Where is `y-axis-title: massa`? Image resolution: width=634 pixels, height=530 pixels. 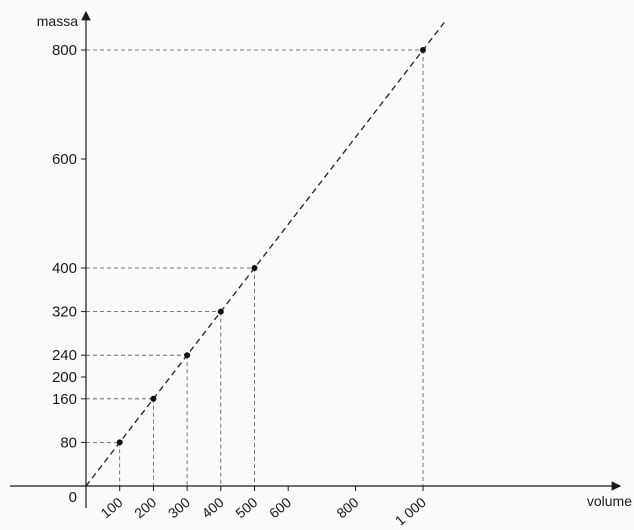
y-axis-title: massa is located at coordinates (57, 21).